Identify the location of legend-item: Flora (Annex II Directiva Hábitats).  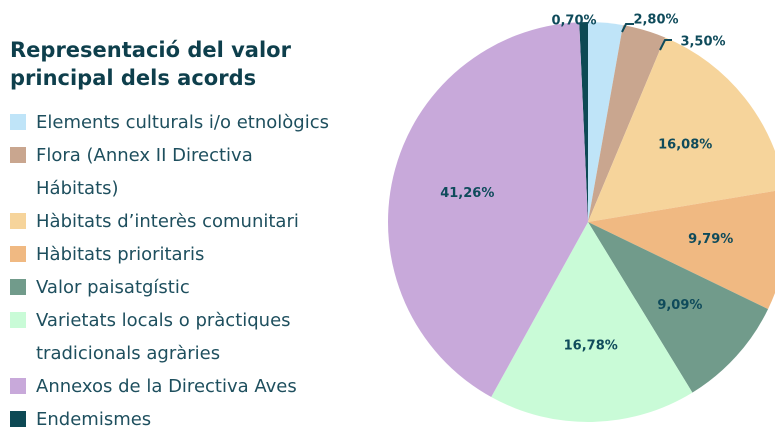
(200, 172).